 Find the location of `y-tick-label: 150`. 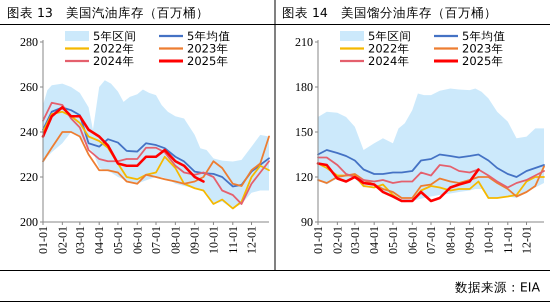

y-tick-label: 150 is located at coordinates (304, 132).